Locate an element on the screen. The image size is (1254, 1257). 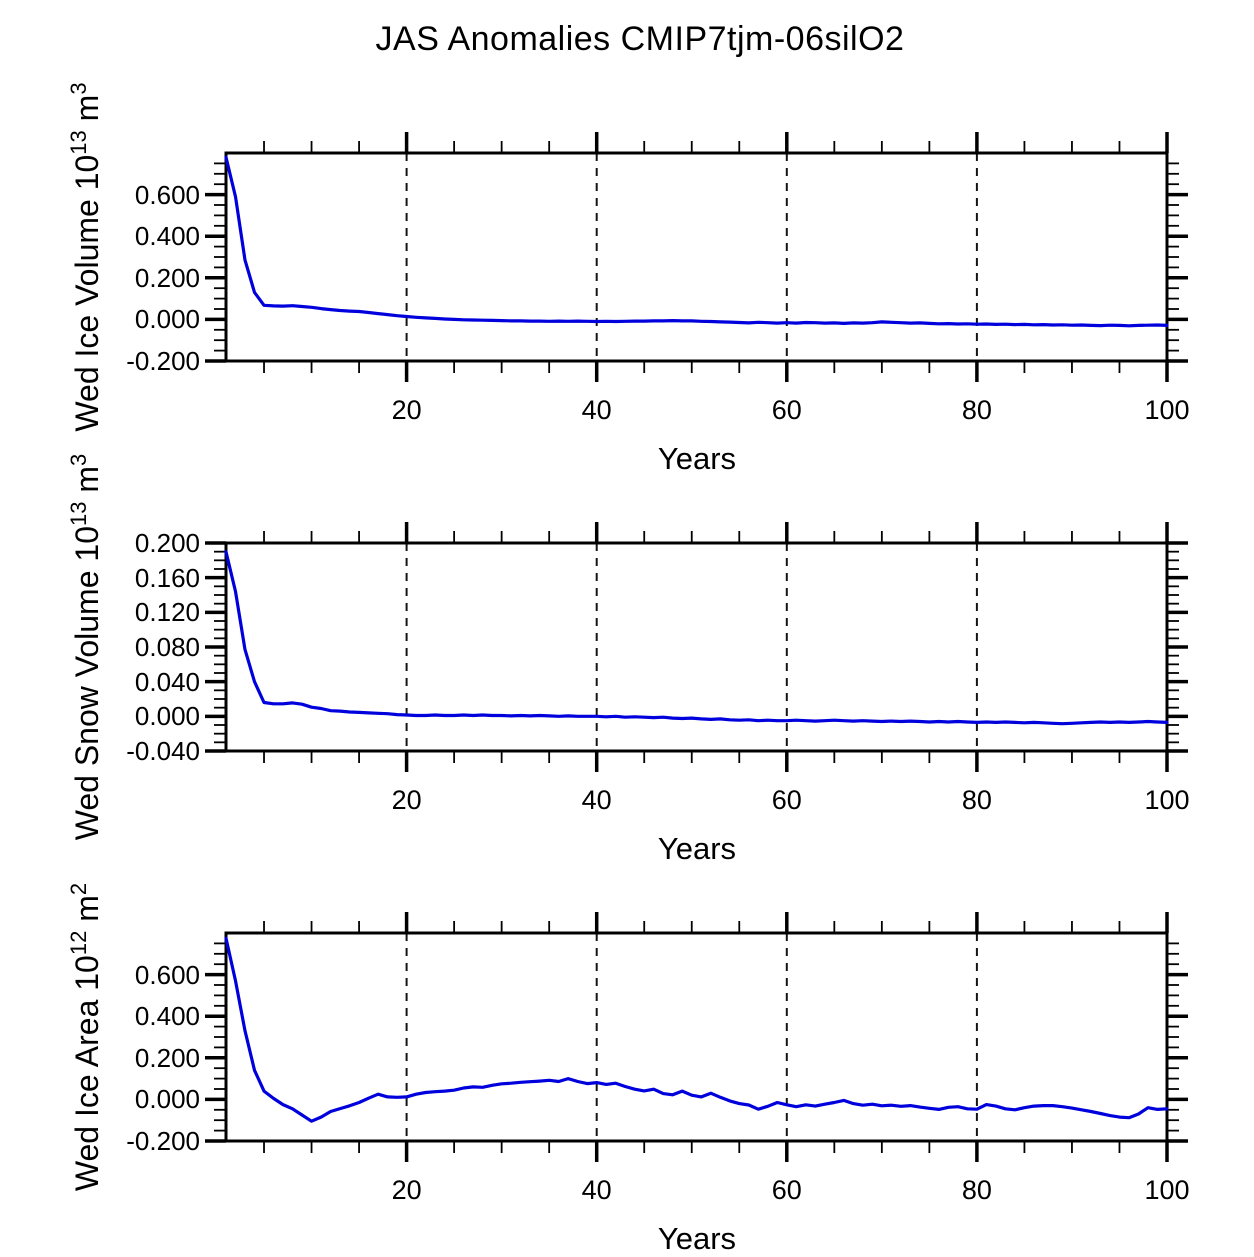
data-line-wed-ice-area is located at coordinates (696, 1029).